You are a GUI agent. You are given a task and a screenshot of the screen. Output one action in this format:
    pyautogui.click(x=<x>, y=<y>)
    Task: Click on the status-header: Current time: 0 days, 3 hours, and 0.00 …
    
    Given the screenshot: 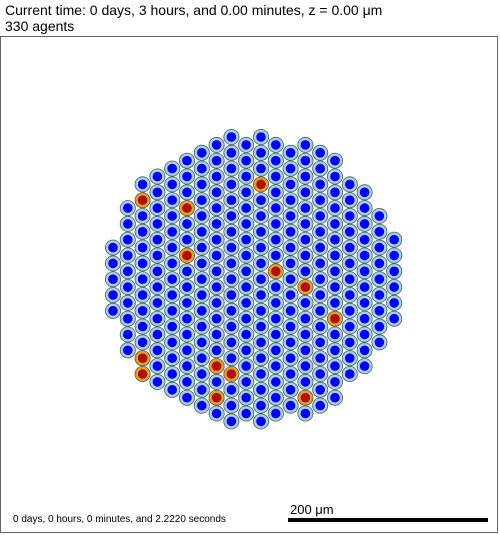 What is the action you would take?
    pyautogui.click(x=193, y=18)
    